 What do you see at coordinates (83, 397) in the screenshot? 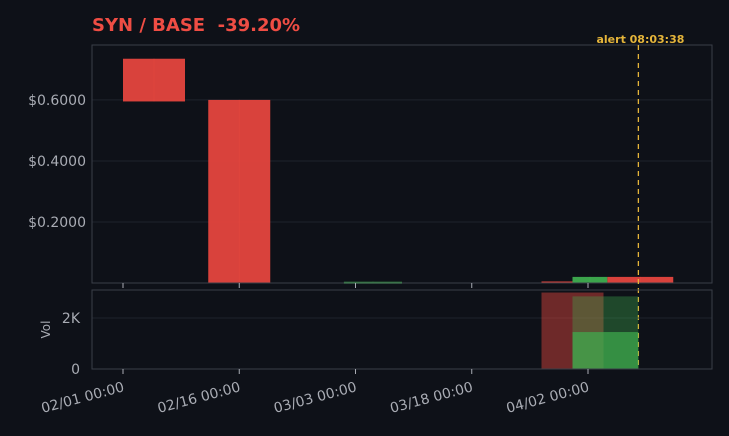
I see `x-tick-label: 02/01 00:00` at bounding box center [83, 397].